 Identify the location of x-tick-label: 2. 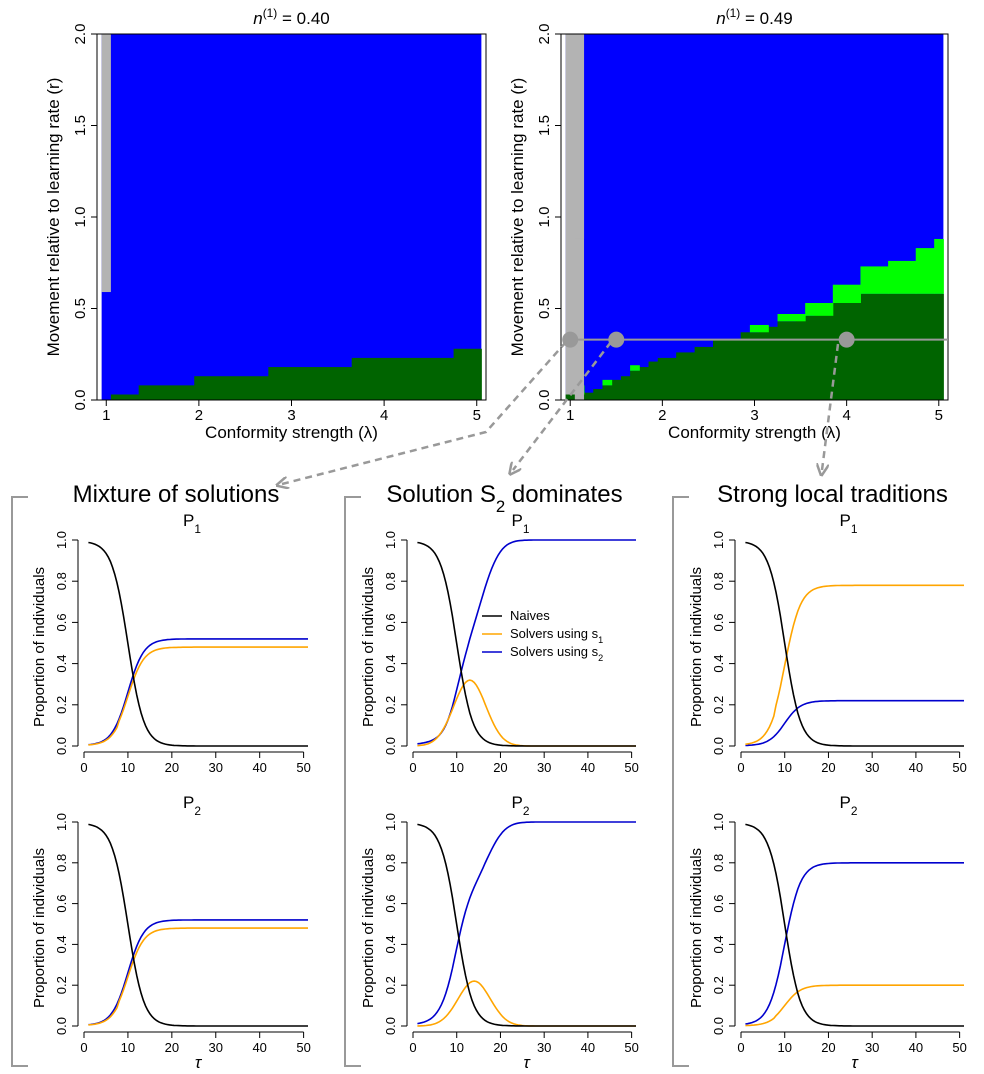
(662, 415).